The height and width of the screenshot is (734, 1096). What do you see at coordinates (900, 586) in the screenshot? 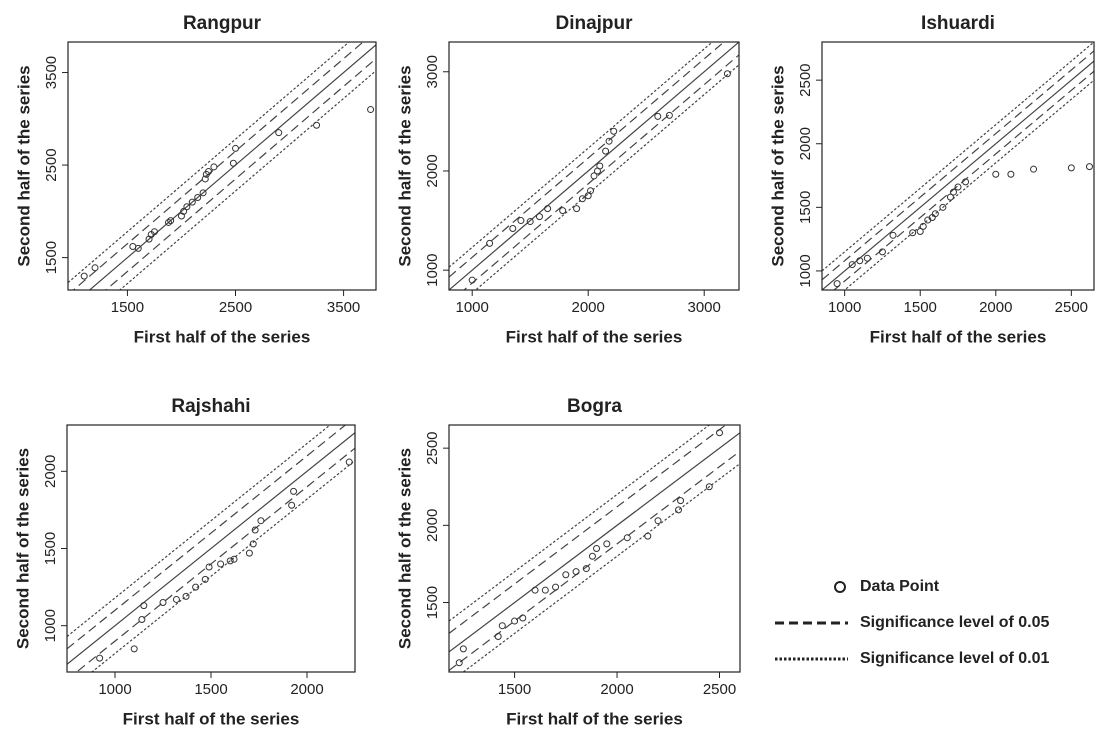
I see `legend-label: Data Point` at bounding box center [900, 586].